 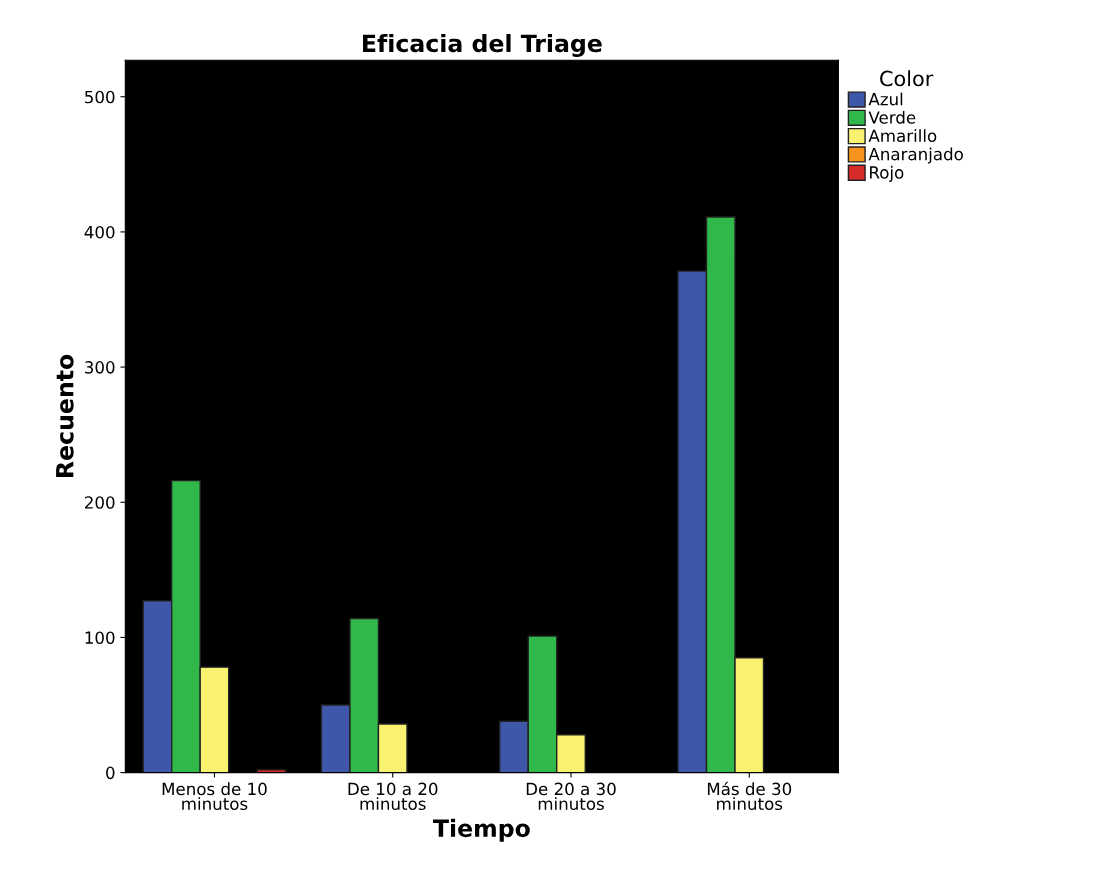 I want to click on x-tick-label: De 20 a 30 minutos, so click(x=571, y=796).